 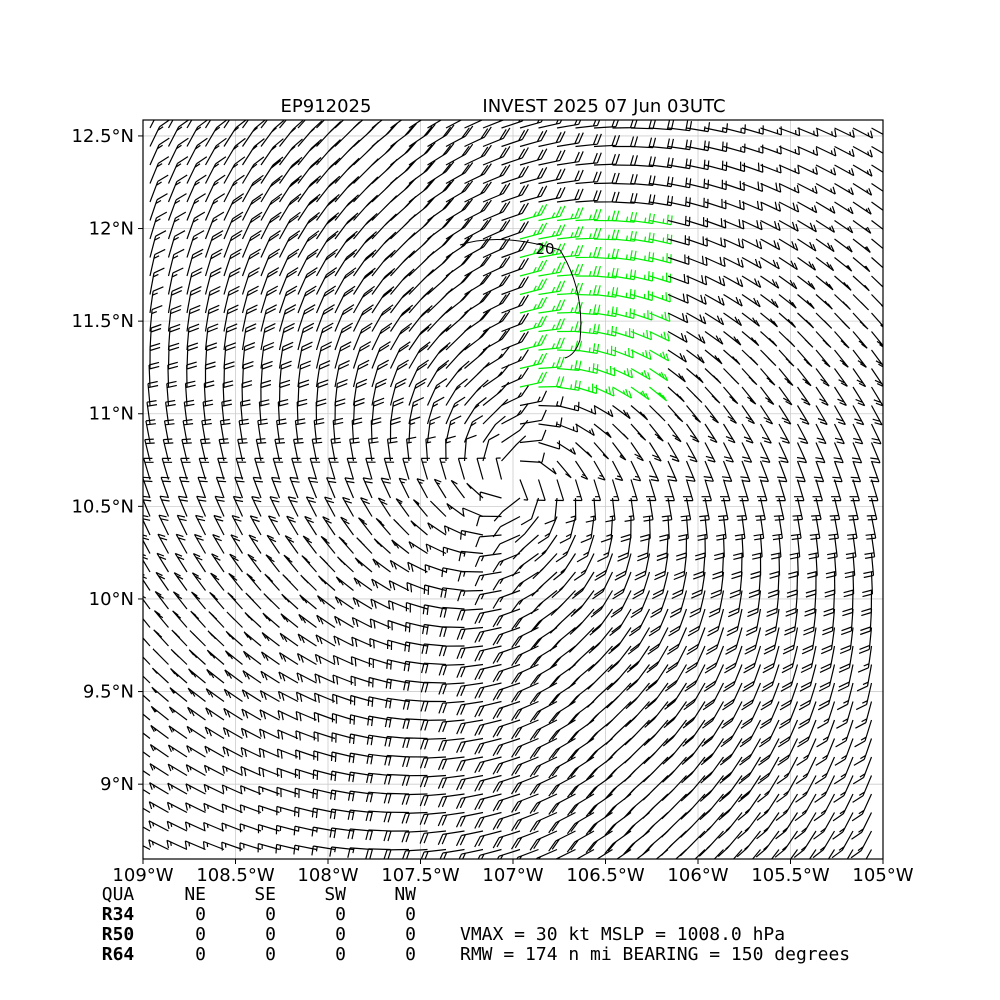 What do you see at coordinates (235, 875) in the screenshot?
I see `x-tick-label: 108.5°W` at bounding box center [235, 875].